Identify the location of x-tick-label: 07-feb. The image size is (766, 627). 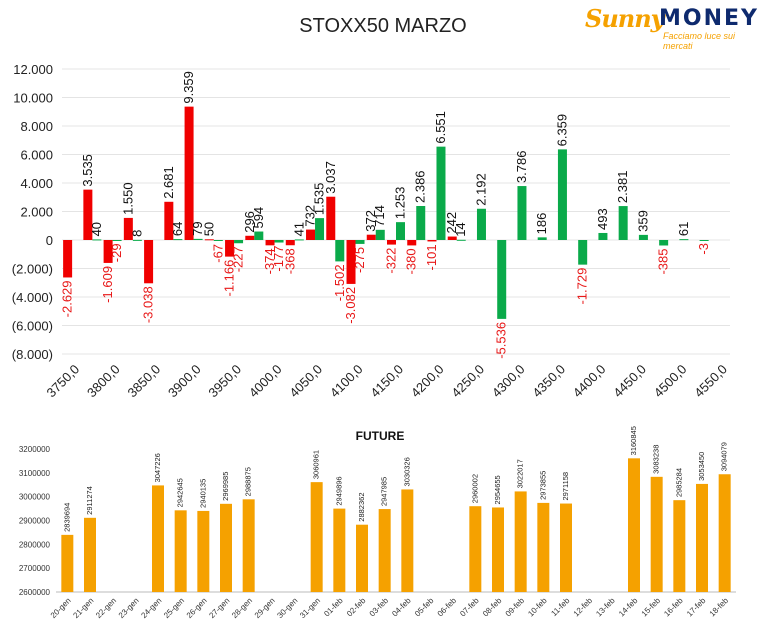
(469, 607).